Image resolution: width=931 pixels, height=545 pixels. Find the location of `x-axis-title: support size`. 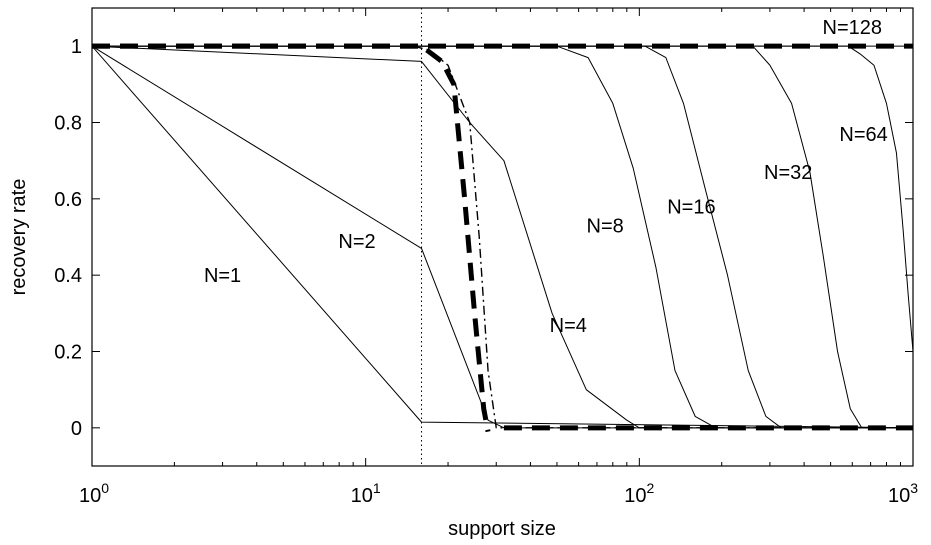

x-axis-title: support size is located at coordinates (502, 529).